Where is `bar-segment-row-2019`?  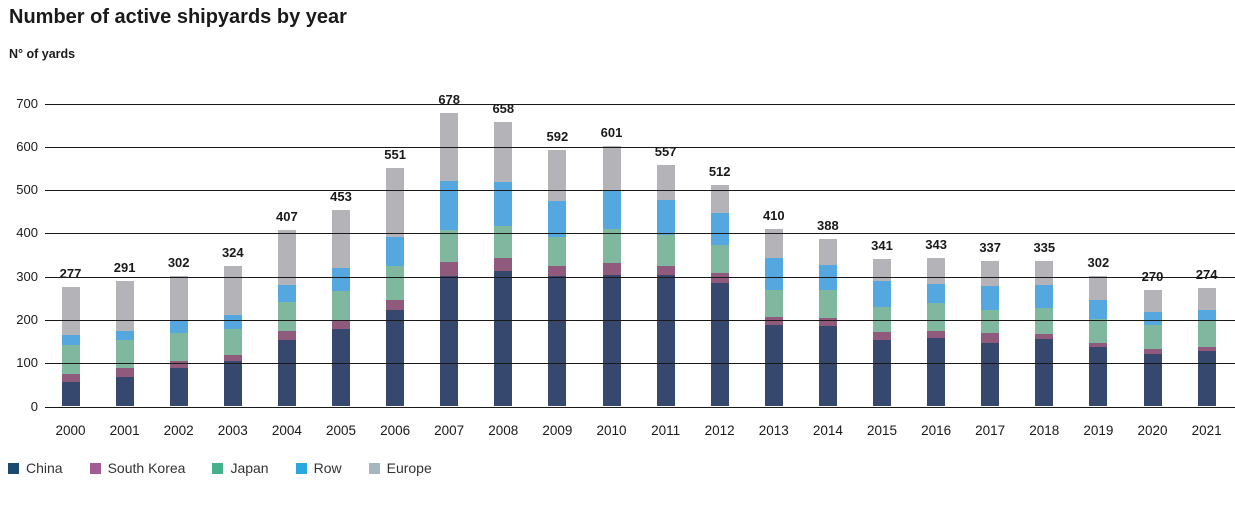 bar-segment-row-2019 is located at coordinates (1098, 310).